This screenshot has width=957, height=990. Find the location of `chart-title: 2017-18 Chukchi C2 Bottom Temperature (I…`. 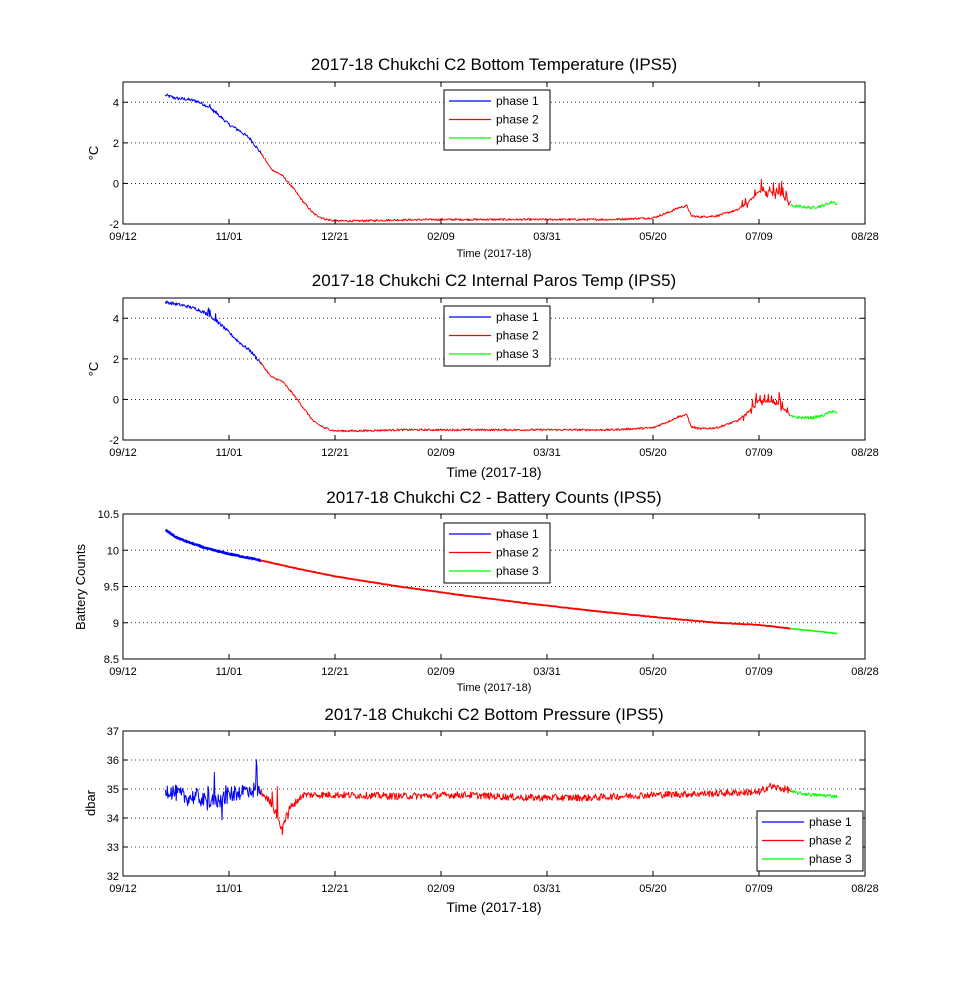

chart-title: 2017-18 Chukchi C2 Bottom Temperature (I… is located at coordinates (494, 64).